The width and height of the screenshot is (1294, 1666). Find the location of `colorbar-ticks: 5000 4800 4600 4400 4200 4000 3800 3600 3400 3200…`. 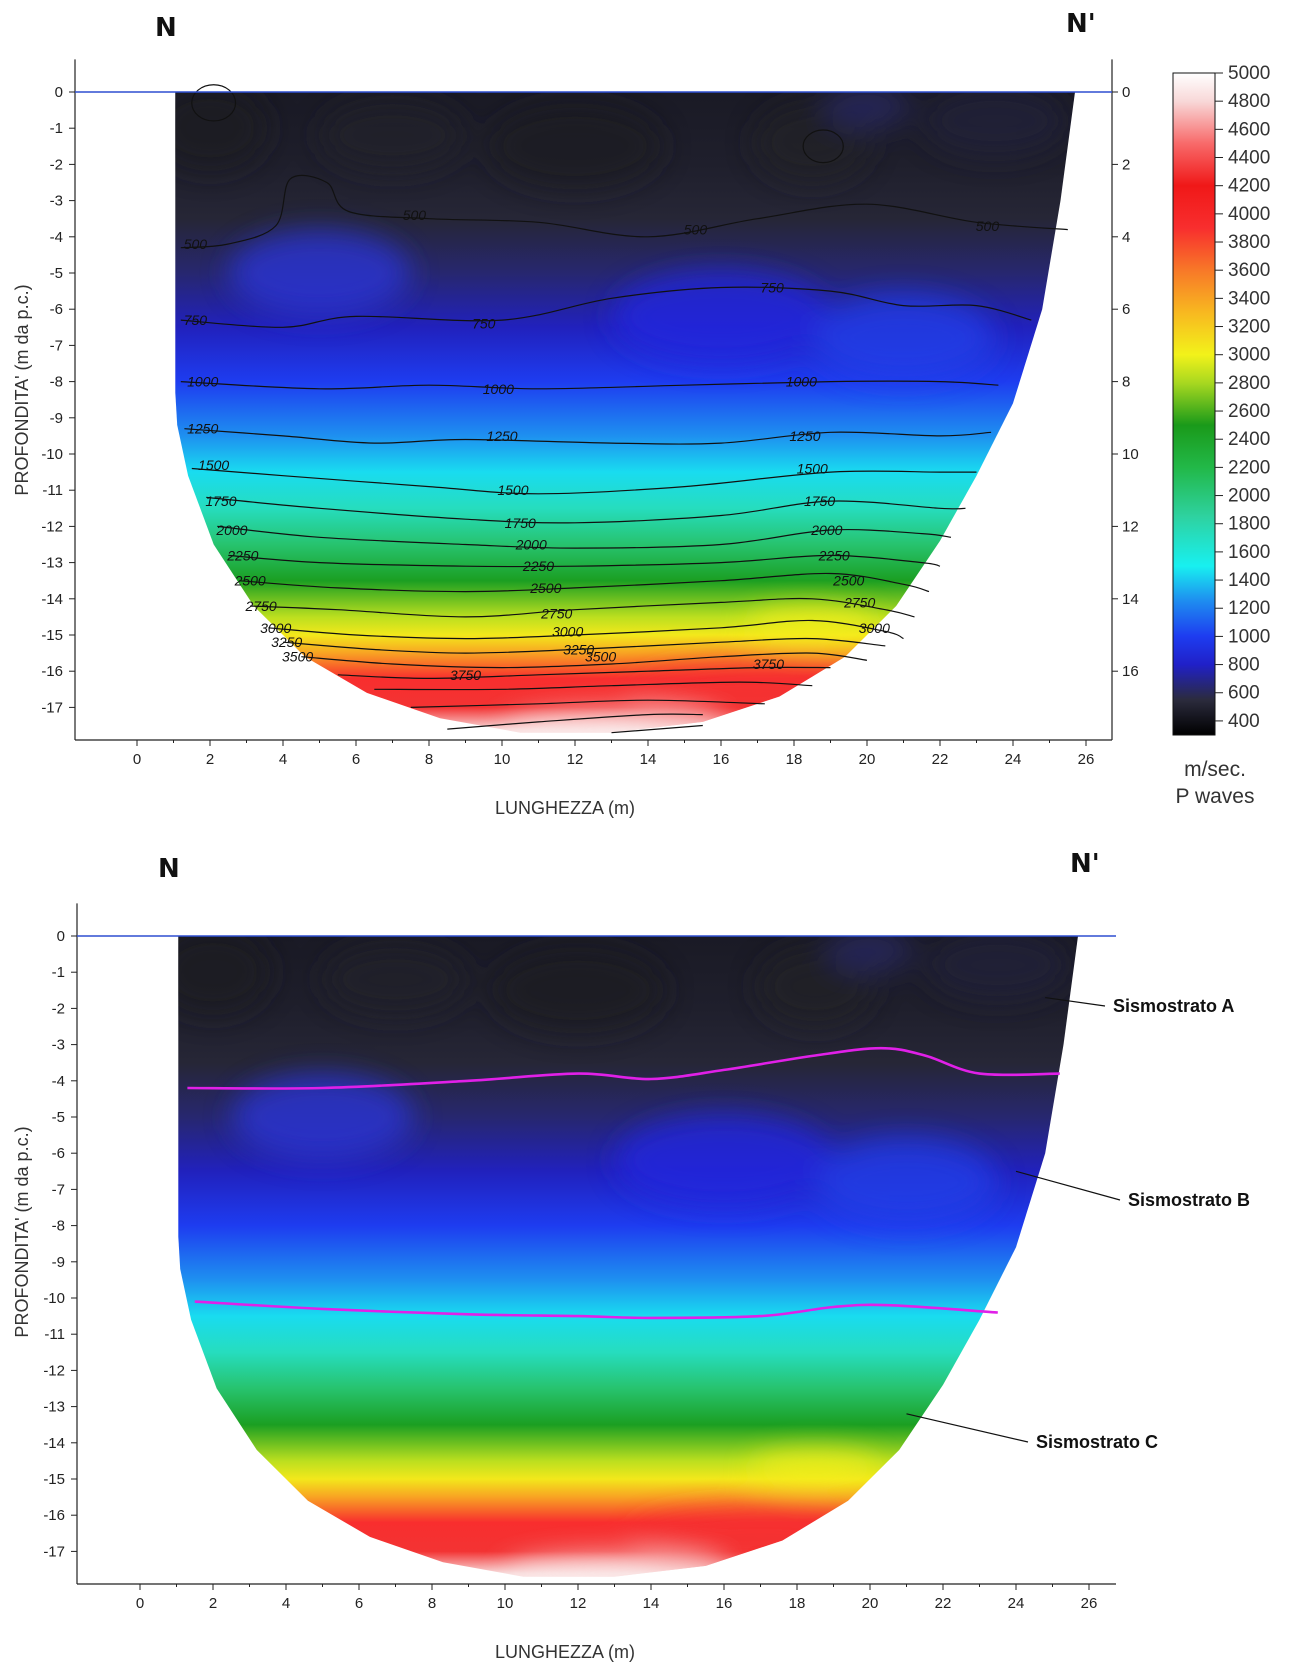

colorbar-ticks: 5000 4800 4600 4400 4200 4000 3800 3600 3400 3200… is located at coordinates (1242, 397).